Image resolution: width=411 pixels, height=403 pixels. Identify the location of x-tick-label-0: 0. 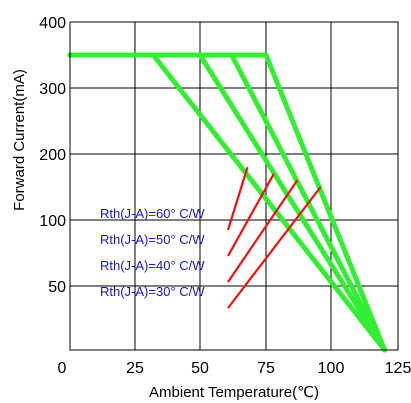
(62, 368).